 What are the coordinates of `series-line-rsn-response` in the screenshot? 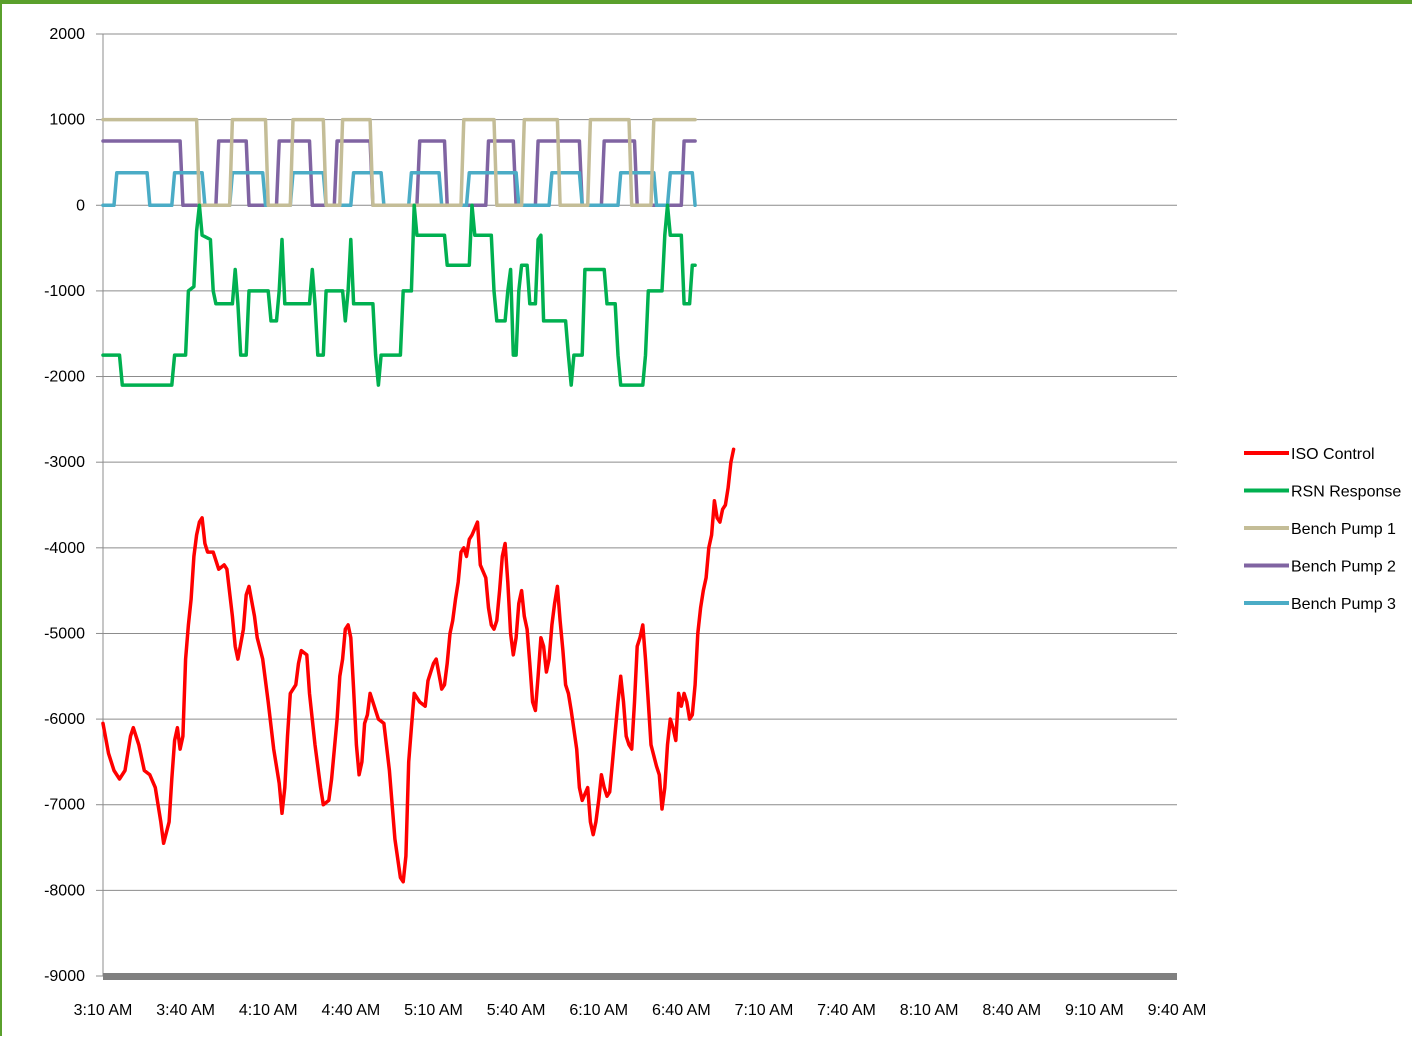 It's located at (399, 295).